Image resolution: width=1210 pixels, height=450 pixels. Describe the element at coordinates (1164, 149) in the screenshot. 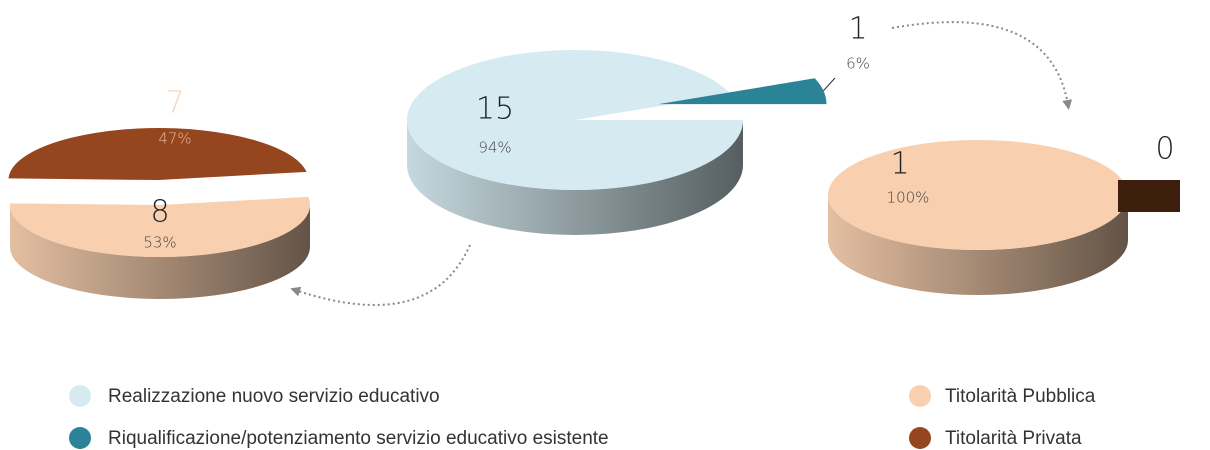

I see `count-label: 0` at that location.